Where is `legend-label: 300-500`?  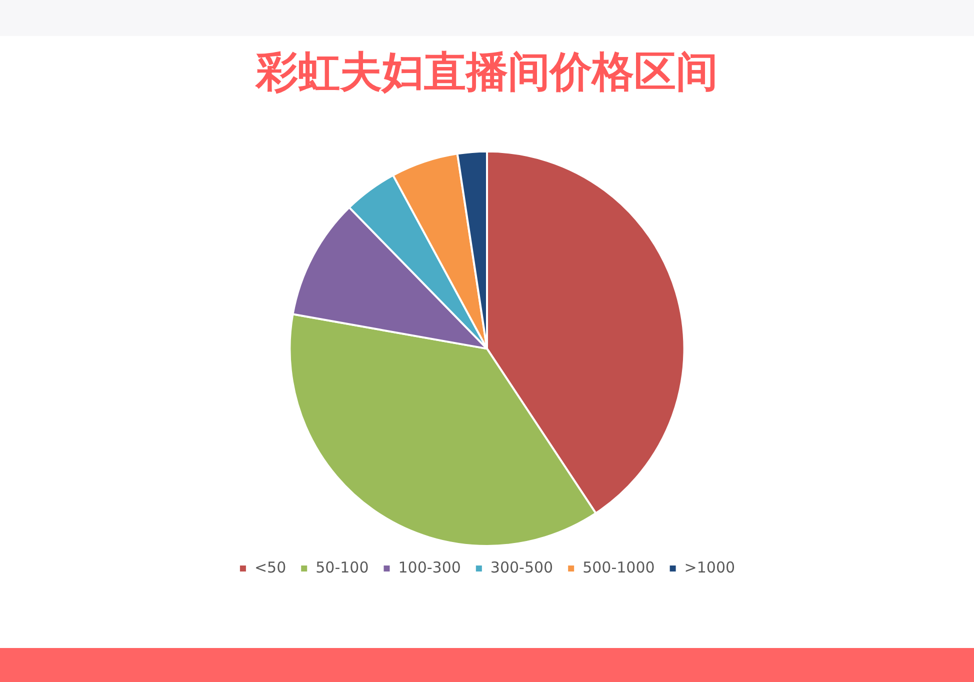 legend-label: 300-500 is located at coordinates (522, 567).